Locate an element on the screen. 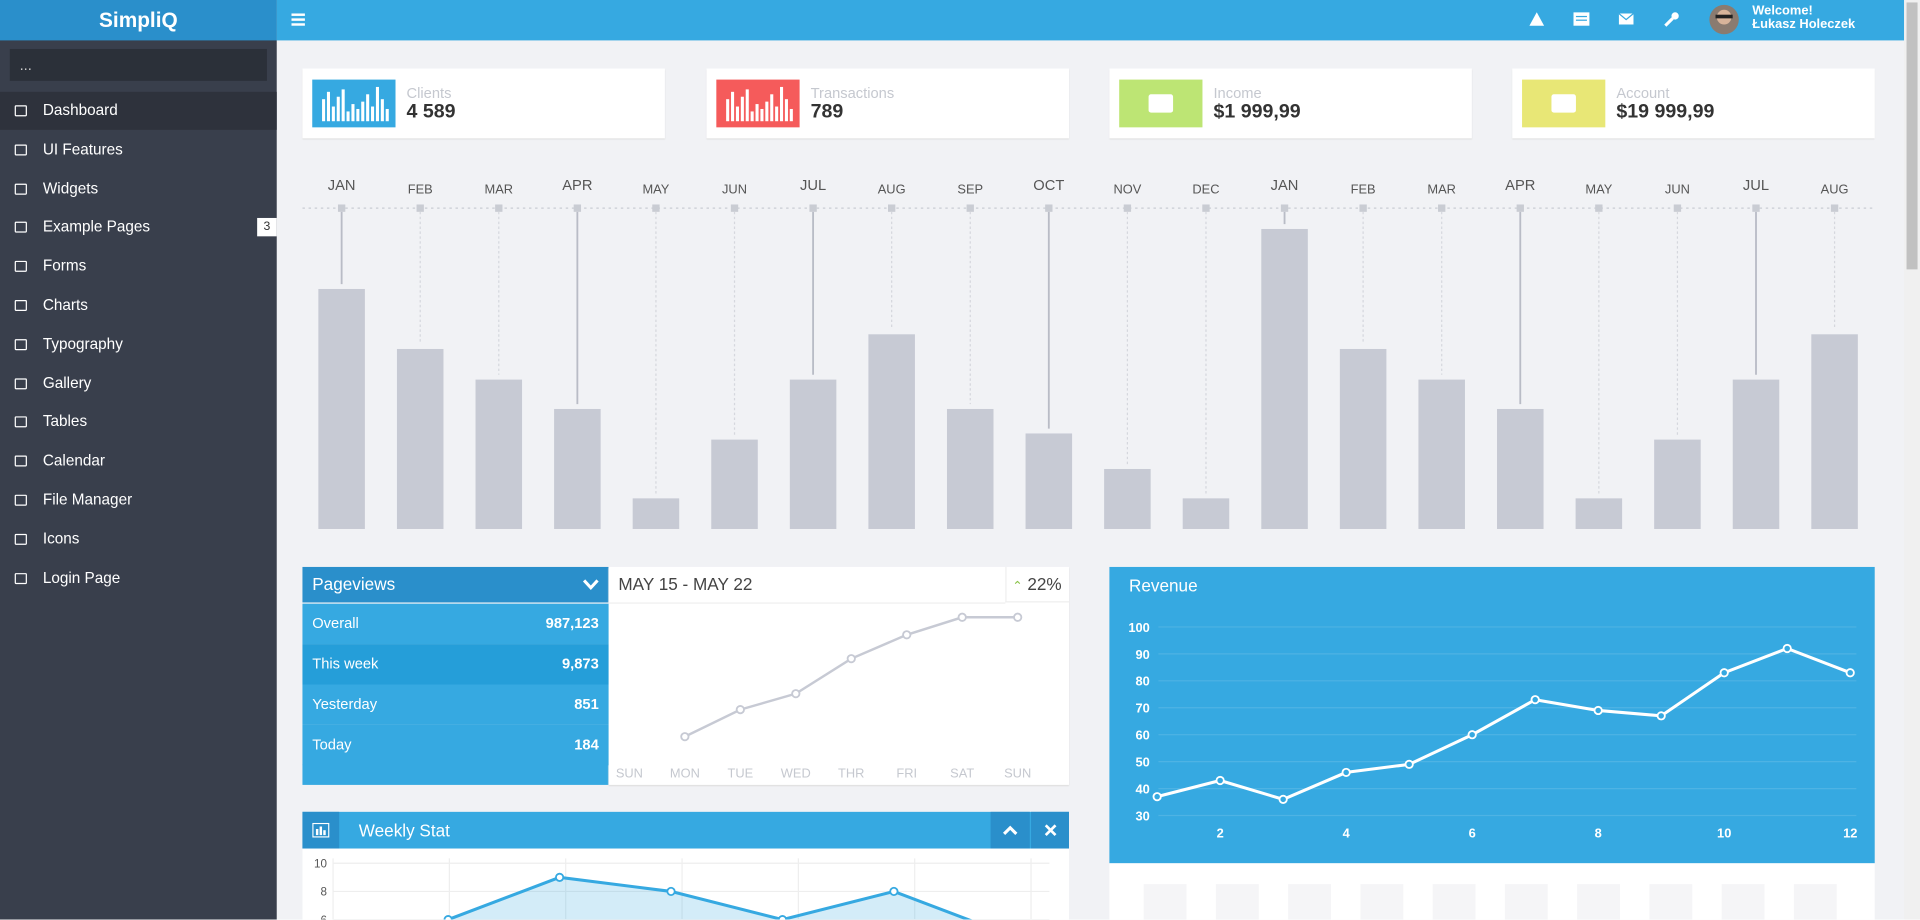  weekly-icon is located at coordinates (321, 830).